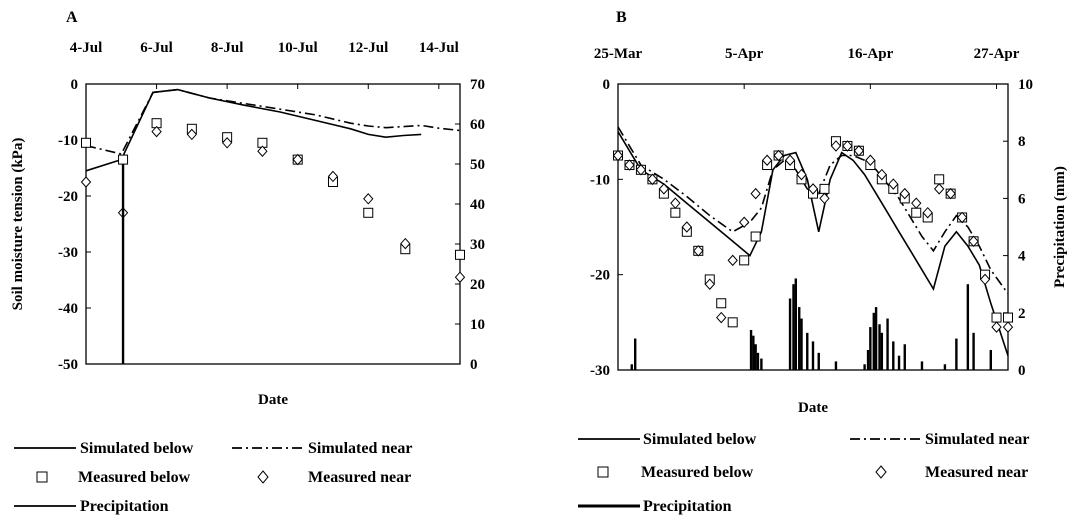 This screenshot has height=522, width=1076. I want to click on legend-a-measured-below-label: Measured below, so click(134, 477).